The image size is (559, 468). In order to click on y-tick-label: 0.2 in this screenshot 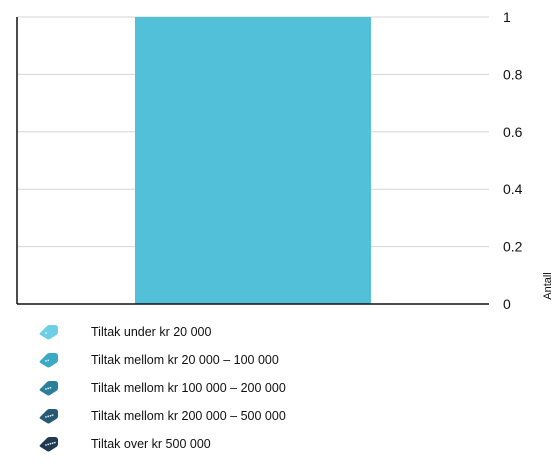, I will do `click(513, 247)`.